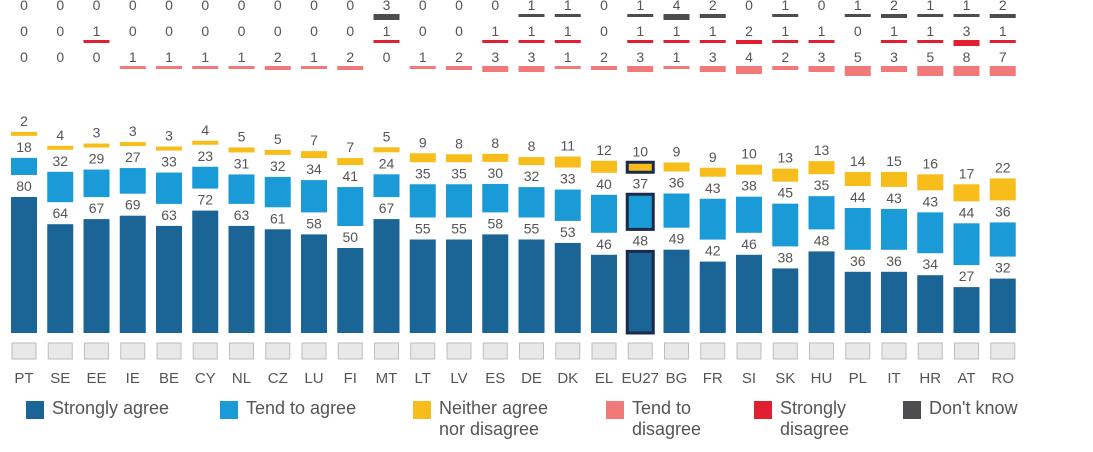 Image resolution: width=1093 pixels, height=452 pixels. I want to click on data-label-neither-at: 17, so click(967, 173).